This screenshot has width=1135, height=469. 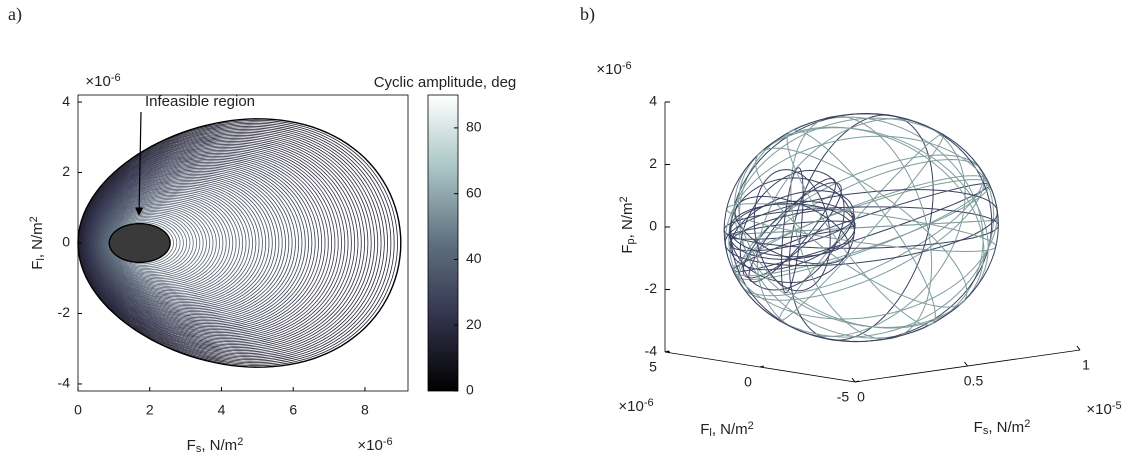 I want to click on x-axis-label: Fs, N/m2, so click(x=215, y=446).